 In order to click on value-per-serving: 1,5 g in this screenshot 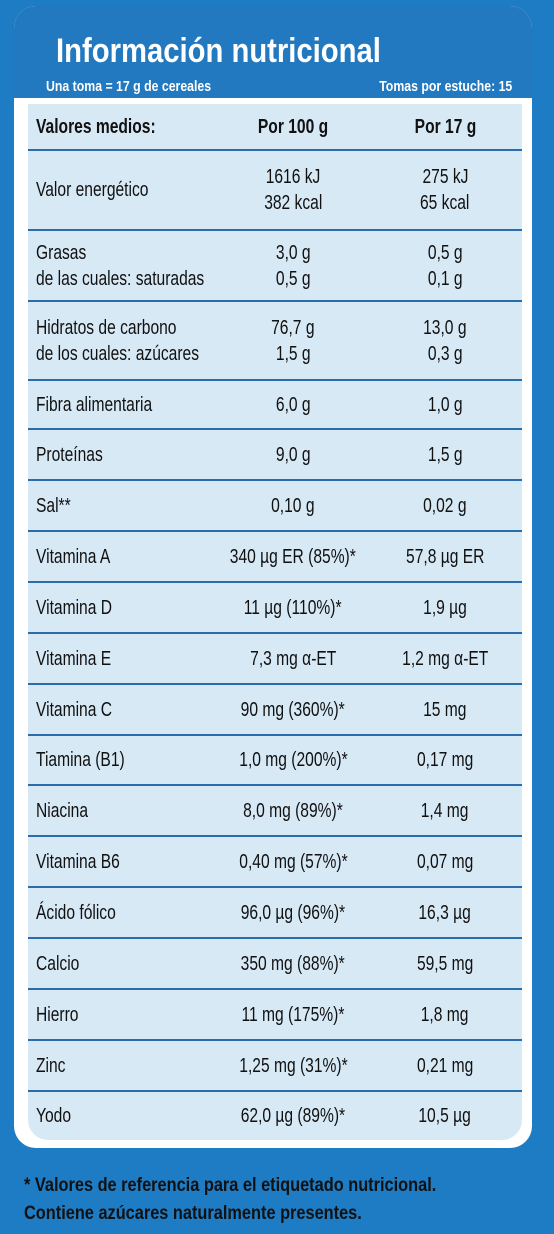, I will do `click(445, 454)`.